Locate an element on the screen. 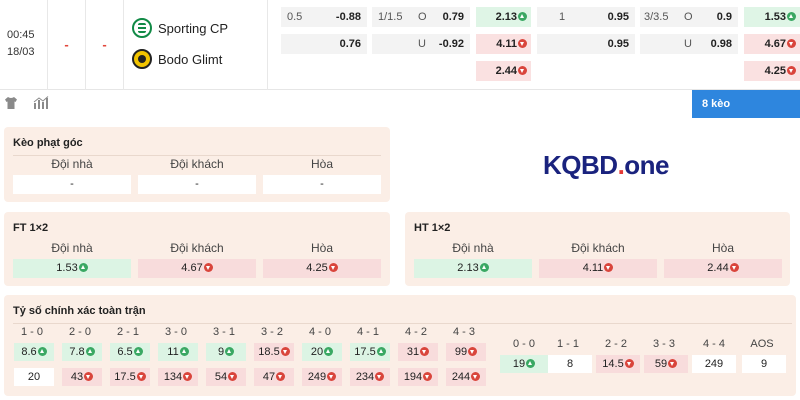 The width and height of the screenshot is (800, 400). x12-home-value: 2.13 is located at coordinates (506, 17).